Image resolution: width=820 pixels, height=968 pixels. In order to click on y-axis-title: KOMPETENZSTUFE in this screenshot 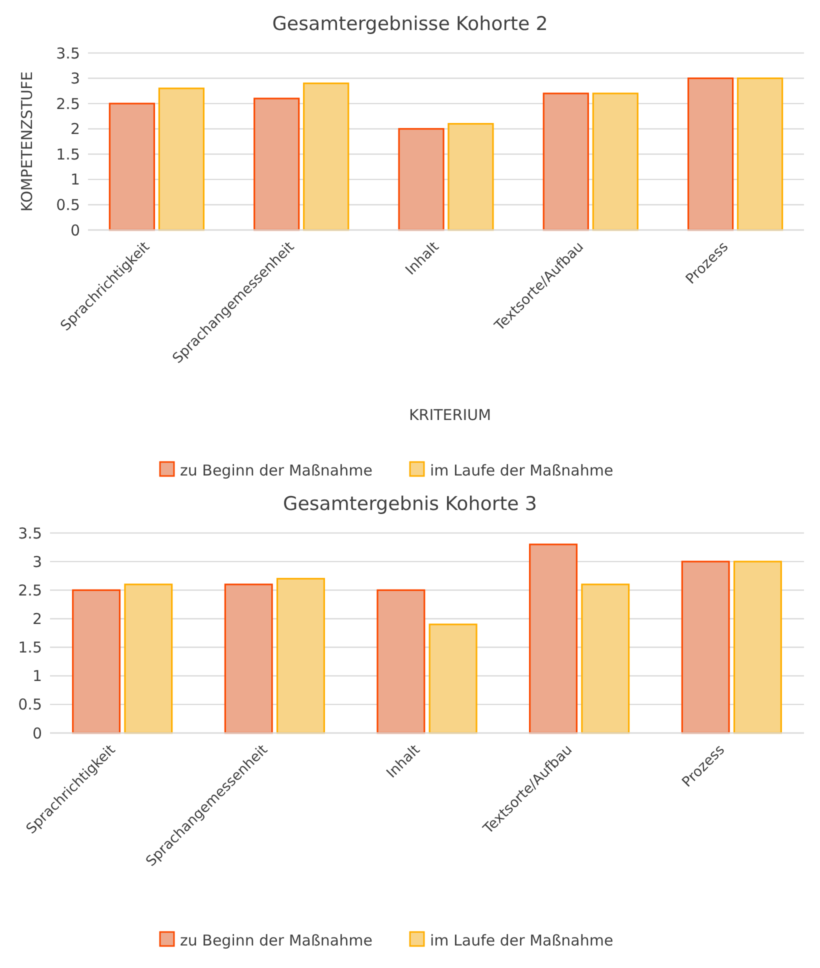, I will do `click(27, 141)`.